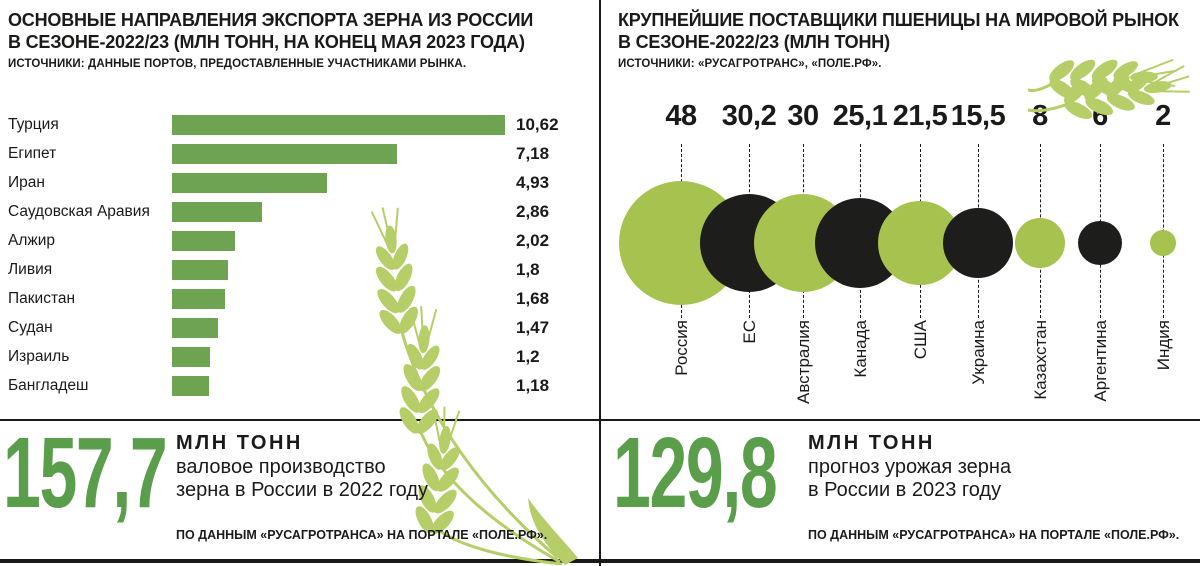 The height and width of the screenshot is (566, 1200). What do you see at coordinates (1100, 361) in the screenshot?
I see `bubble-country-label: Аргентина` at bounding box center [1100, 361].